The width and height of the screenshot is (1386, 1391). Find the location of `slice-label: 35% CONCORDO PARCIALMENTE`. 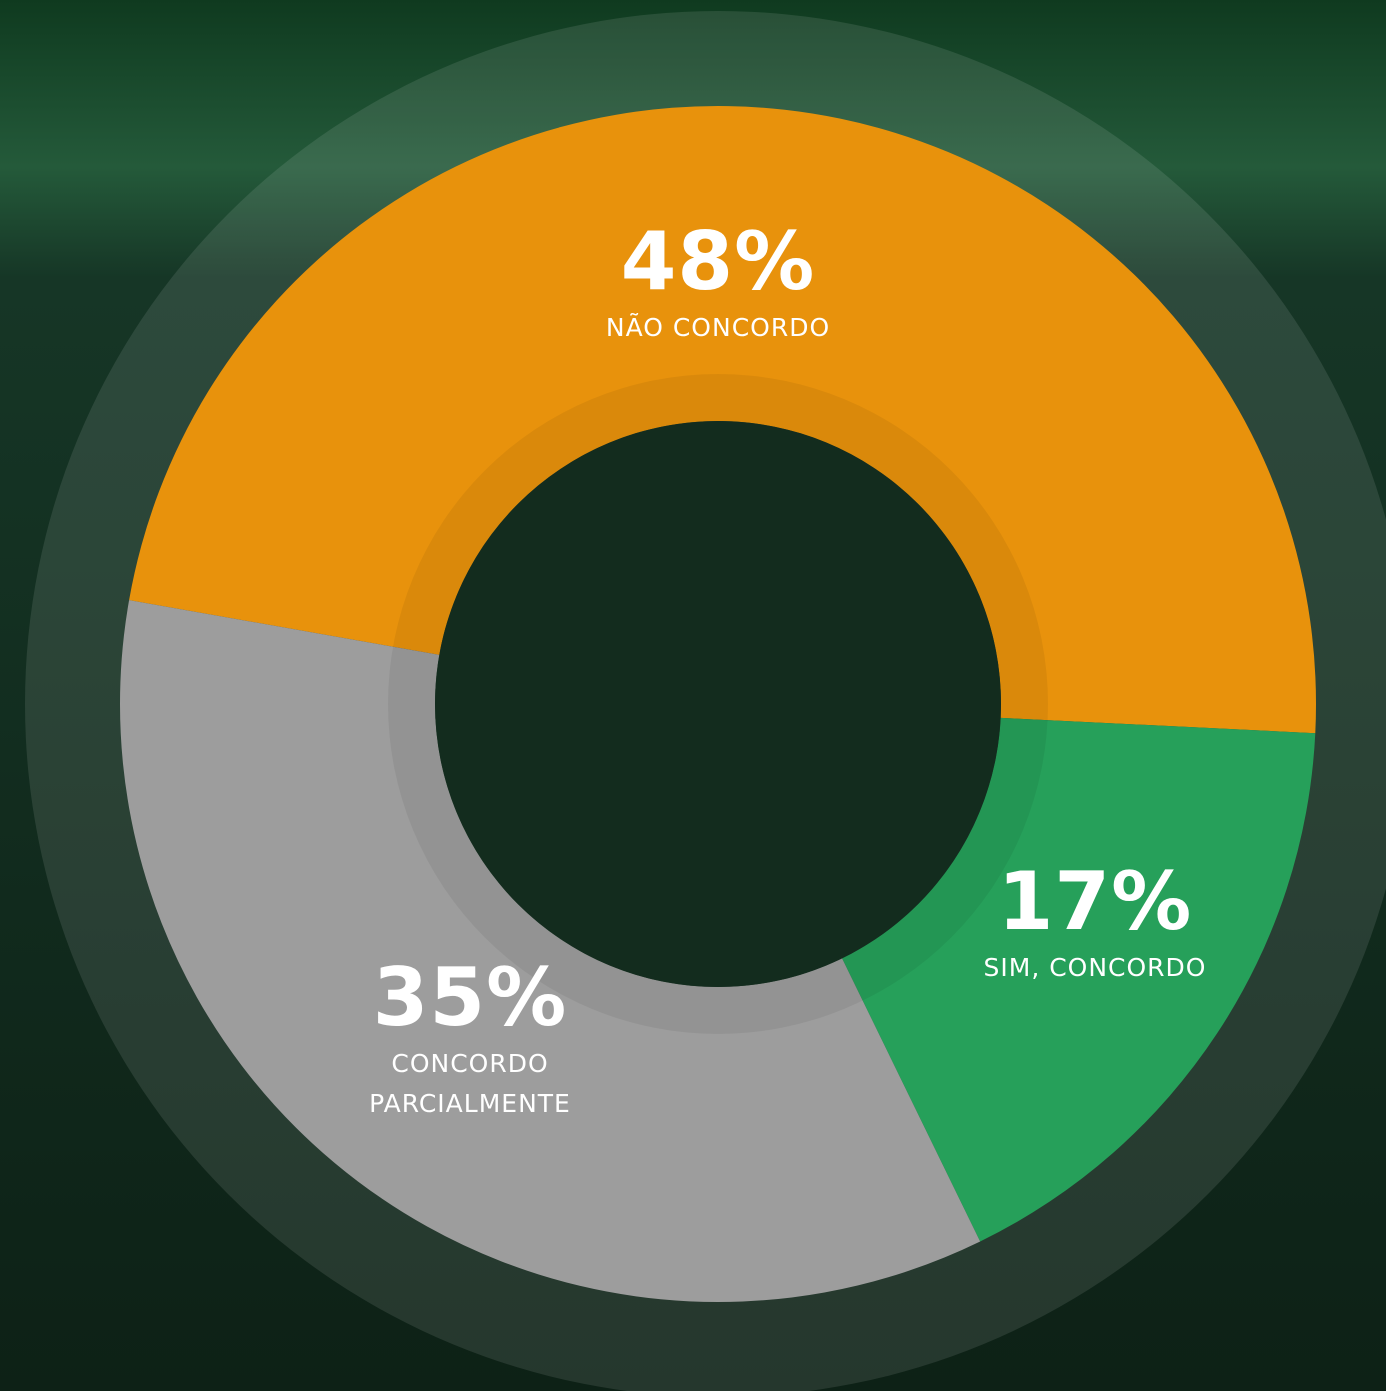

slice-label: 35% CONCORDO PARCIALMENTE is located at coordinates (470, 1041).